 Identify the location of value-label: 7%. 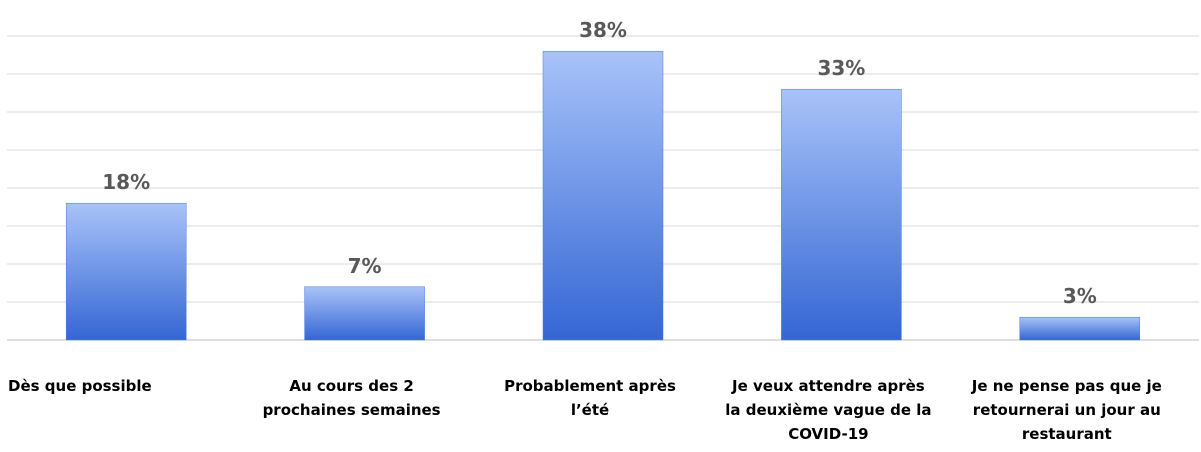
(365, 266).